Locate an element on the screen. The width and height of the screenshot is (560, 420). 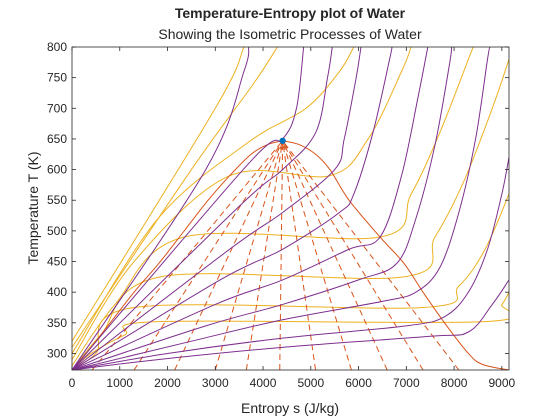
critical-point-marker is located at coordinates (282, 140).